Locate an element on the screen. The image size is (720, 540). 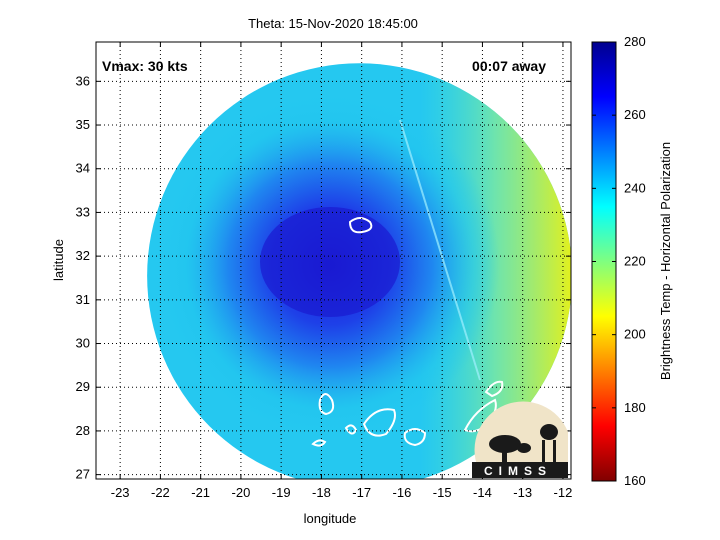
y-tick-label: 30 is located at coordinates (83, 343).